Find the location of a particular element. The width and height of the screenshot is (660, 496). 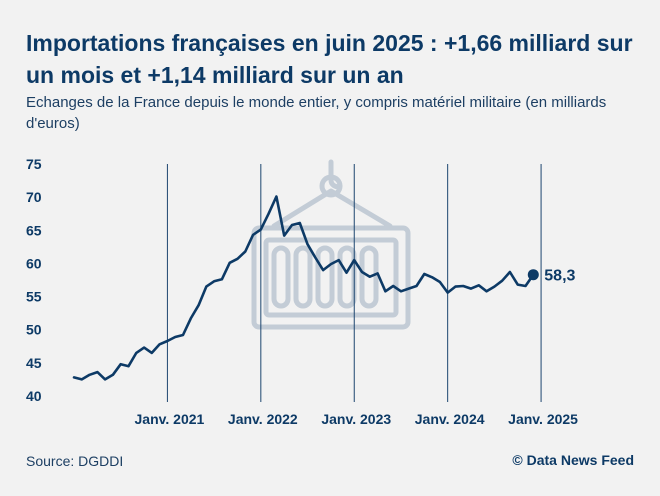

y-tick-label: 40 is located at coordinates (34, 396).